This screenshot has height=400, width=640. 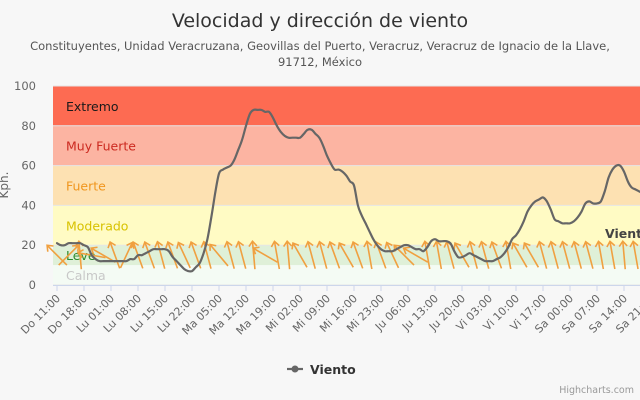 What do you see at coordinates (320, 21) in the screenshot?
I see `chart-title: Velocidad y dirección de viento` at bounding box center [320, 21].